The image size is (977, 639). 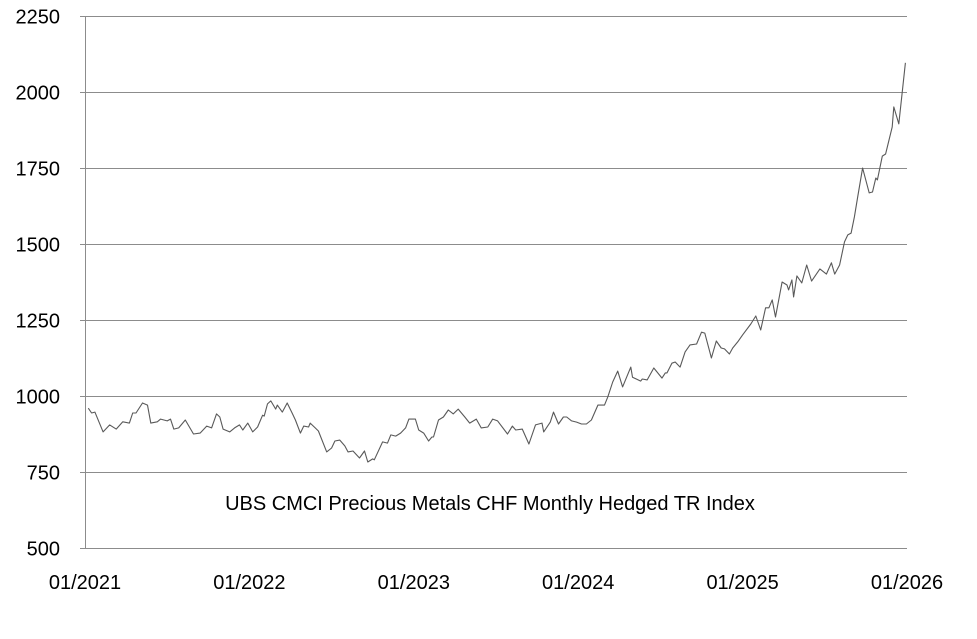 I want to click on y-tick-label: 500, so click(x=43, y=550).